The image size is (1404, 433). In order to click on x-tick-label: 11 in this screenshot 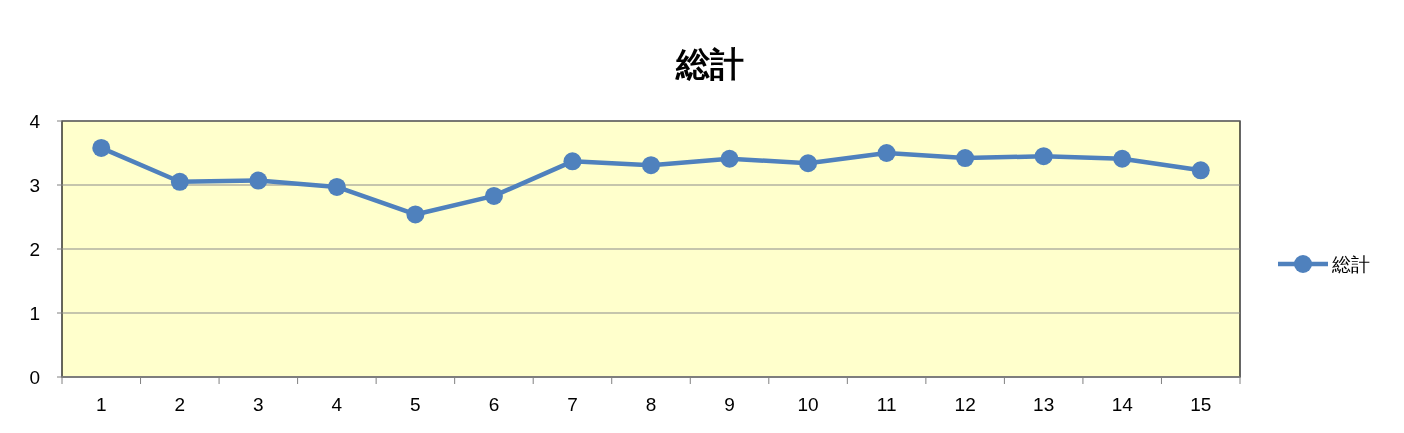, I will do `click(886, 404)`.